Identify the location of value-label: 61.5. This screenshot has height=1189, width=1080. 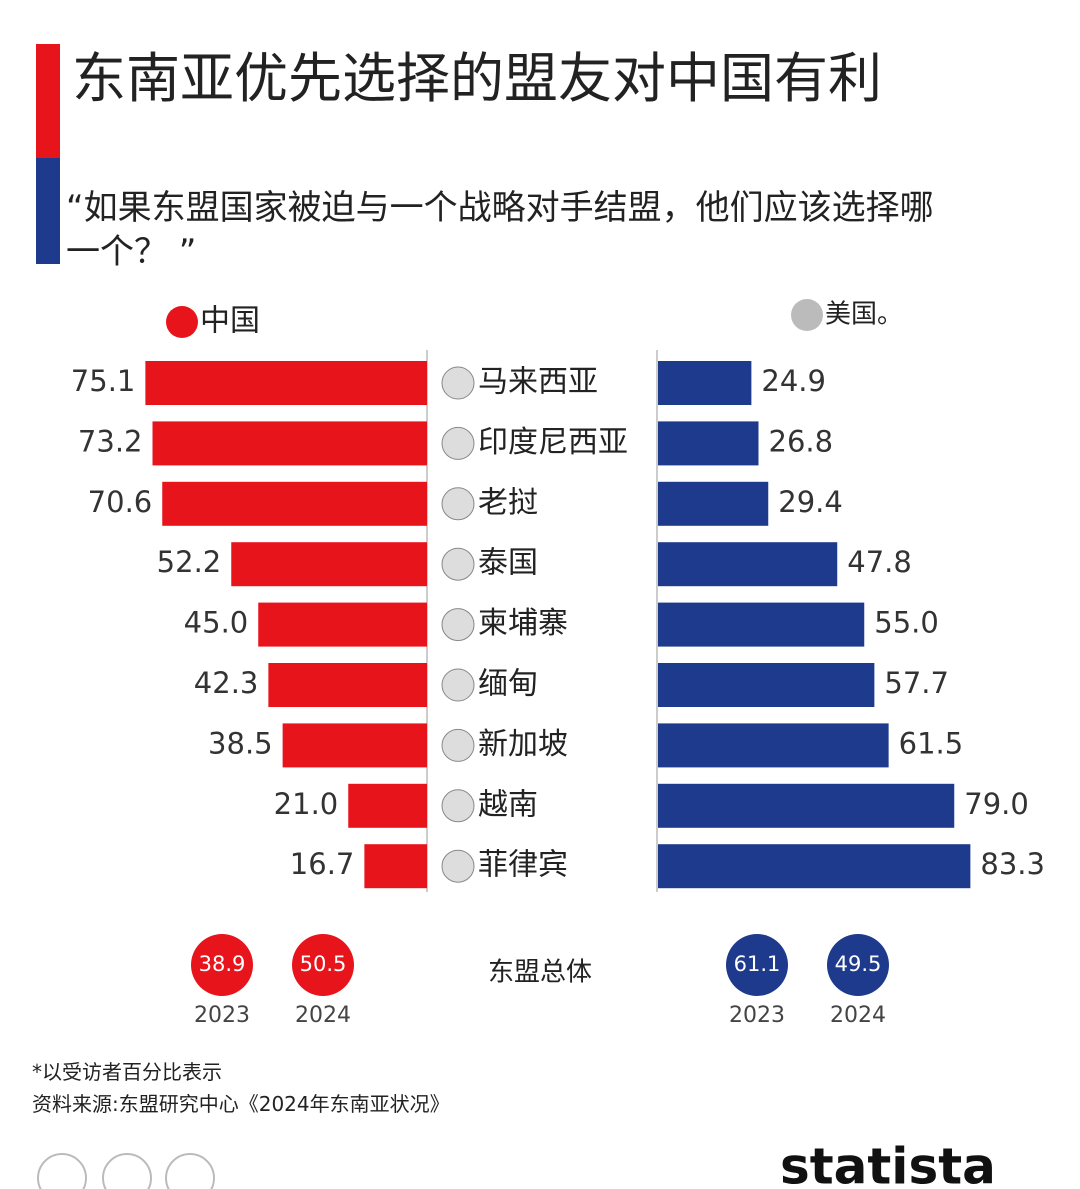
(931, 743).